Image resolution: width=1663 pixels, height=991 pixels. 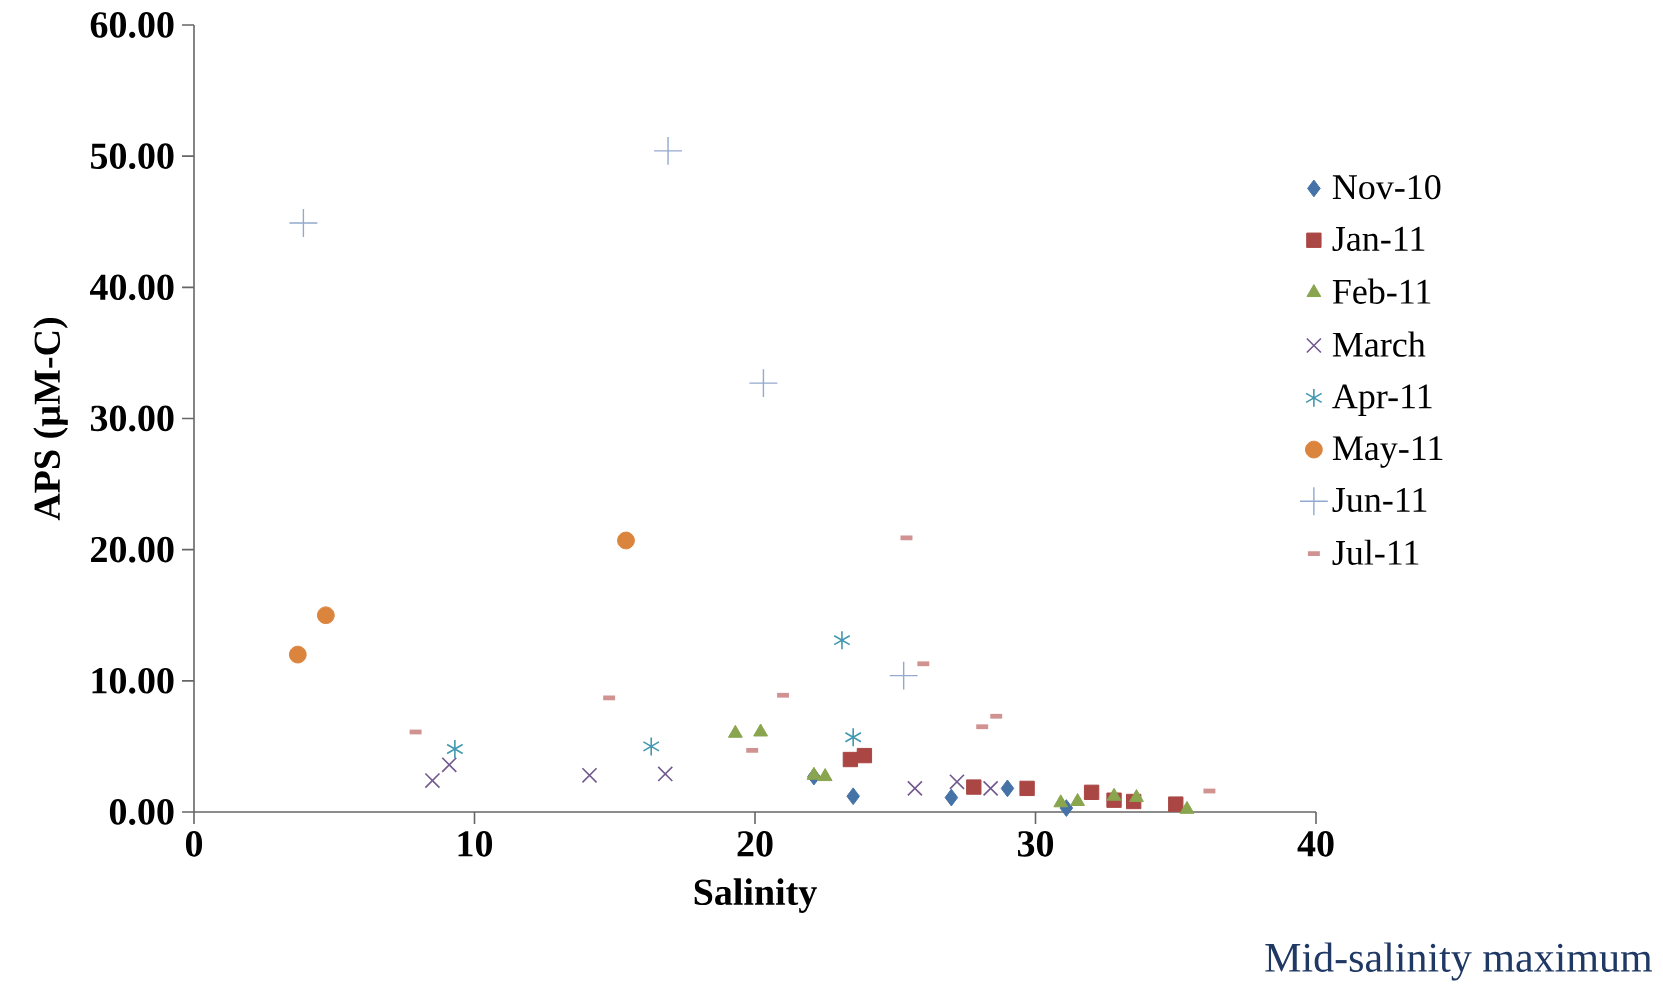 What do you see at coordinates (475, 844) in the screenshot?
I see `x-tick-label: 10` at bounding box center [475, 844].